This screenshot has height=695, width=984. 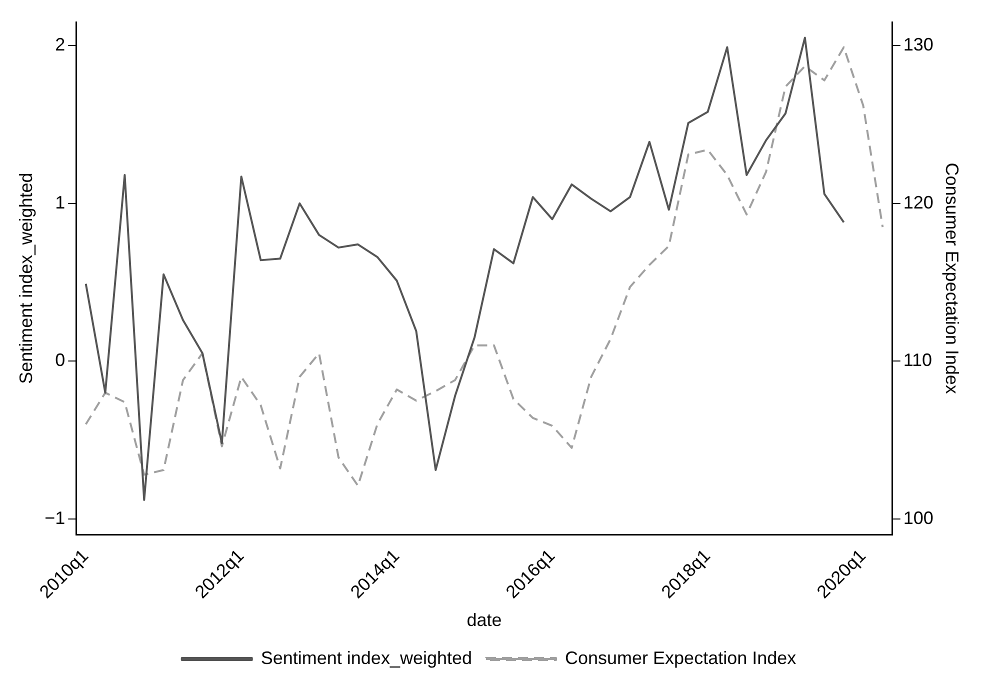 I want to click on legend-label: Consumer Expectation Index, so click(x=680, y=658).